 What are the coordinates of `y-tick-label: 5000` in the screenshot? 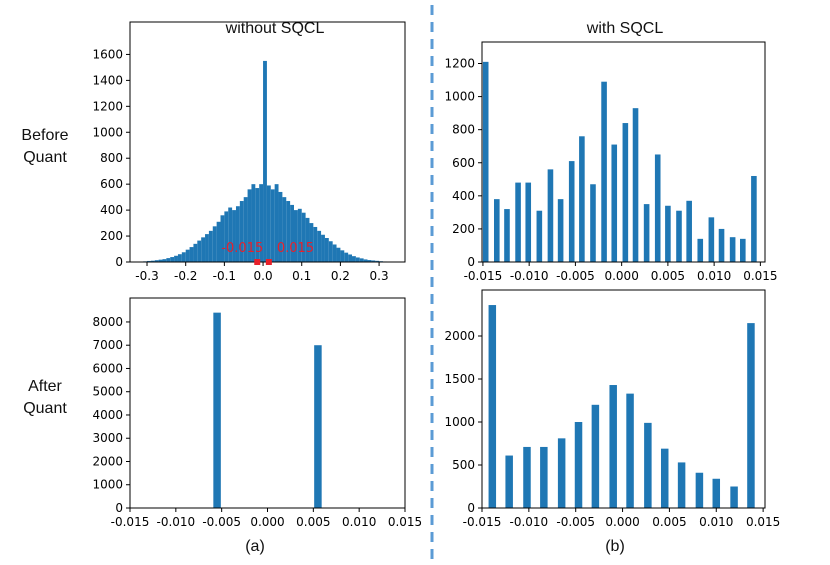 It's located at (107, 392).